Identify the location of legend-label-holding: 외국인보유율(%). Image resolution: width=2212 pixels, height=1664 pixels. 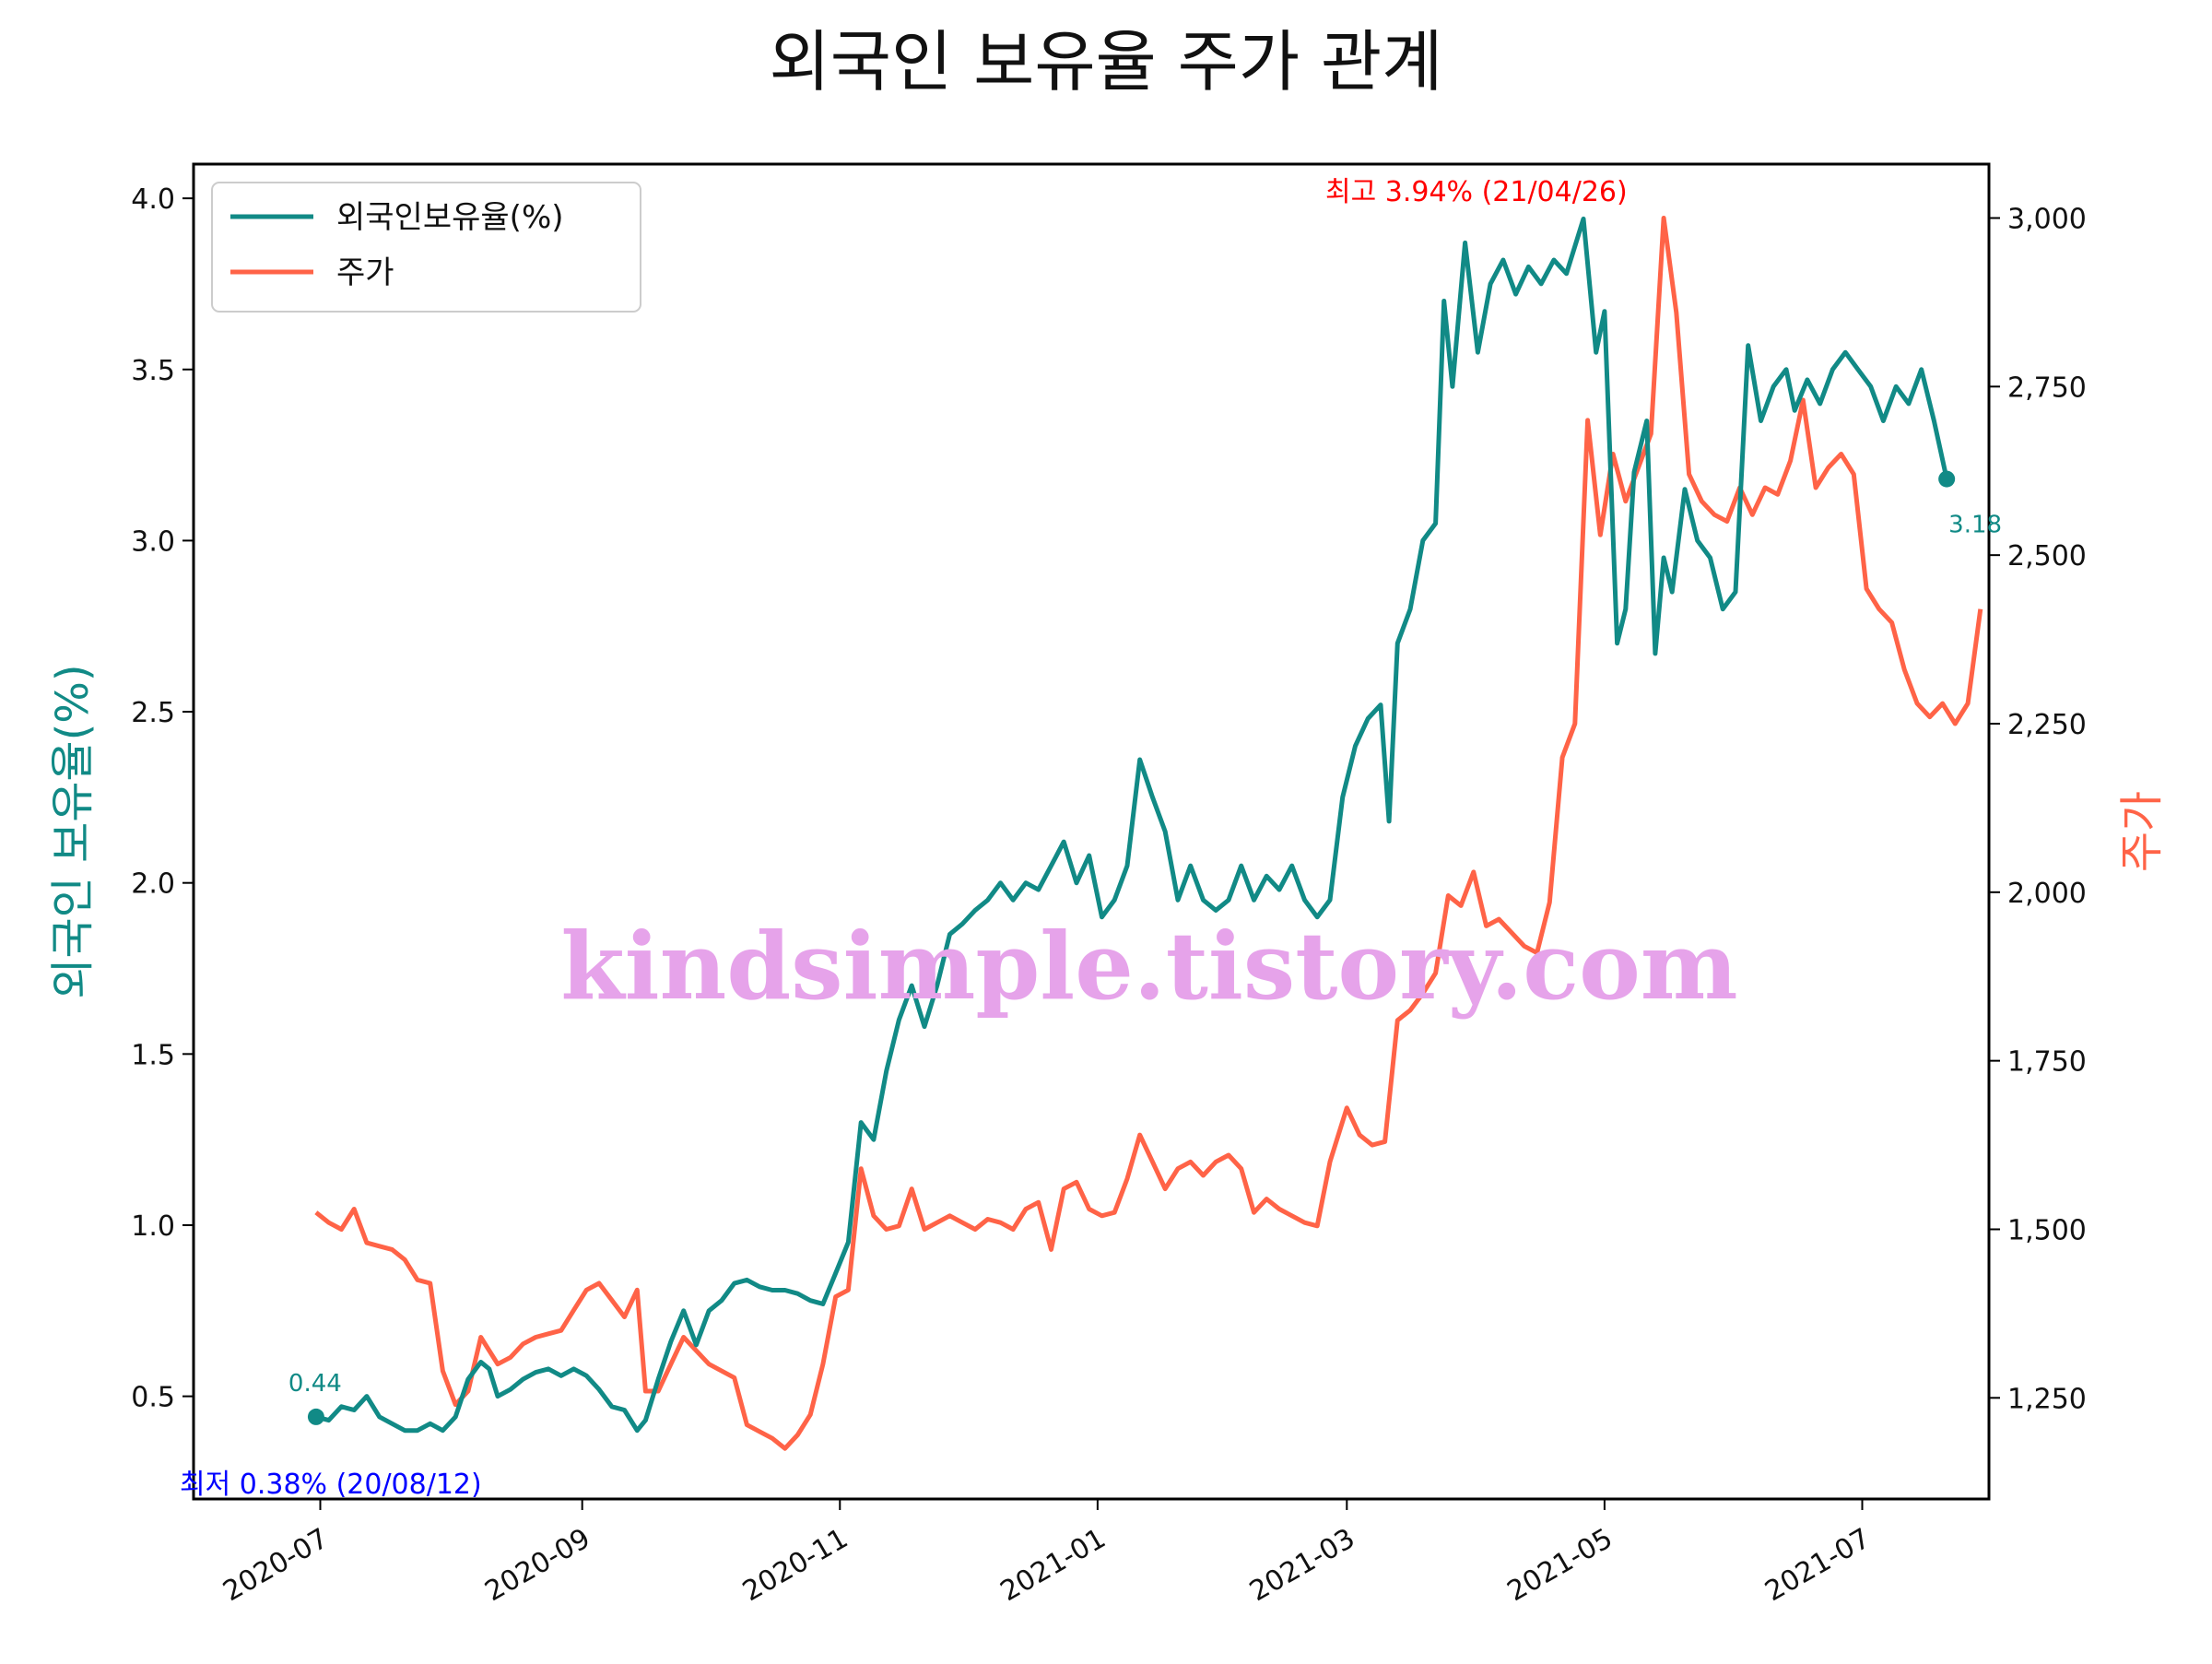
(450, 217).